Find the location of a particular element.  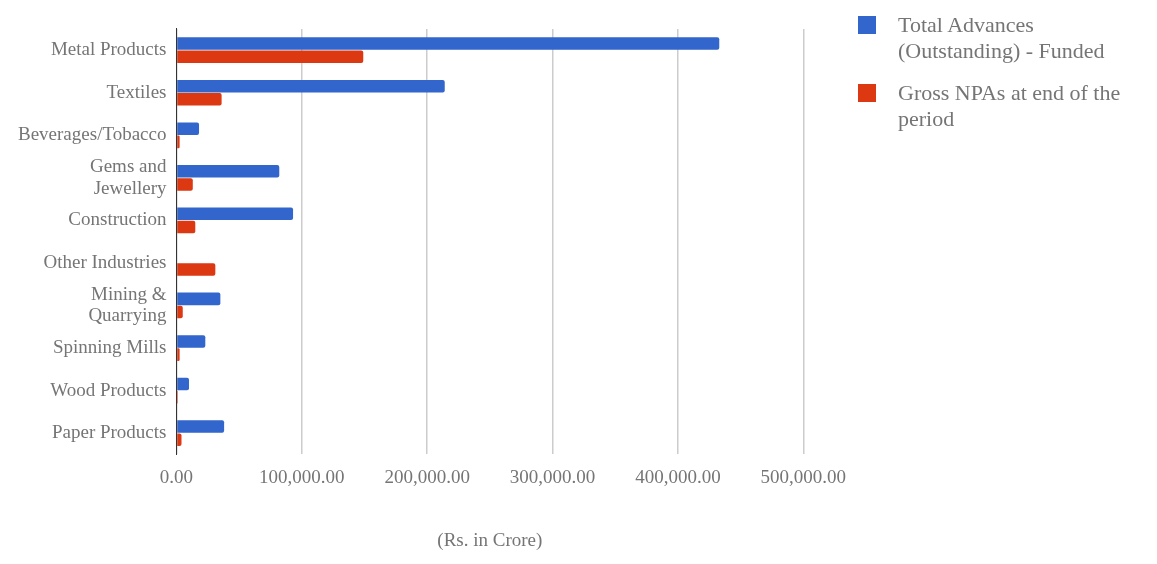

x-tick-label: 500,000.00 is located at coordinates (803, 476).